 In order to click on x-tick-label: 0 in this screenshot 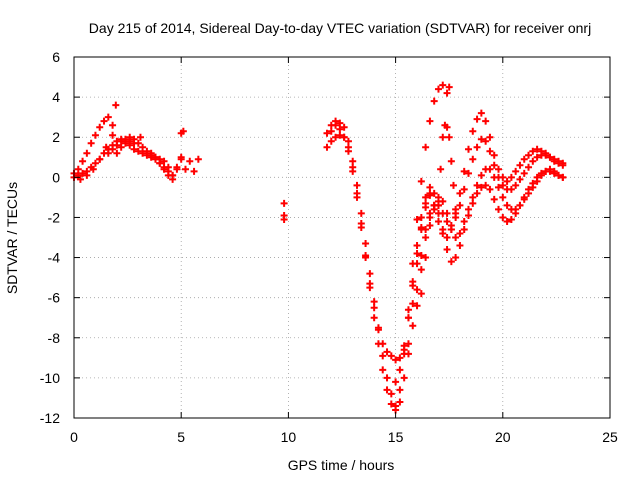, I will do `click(74, 437)`.